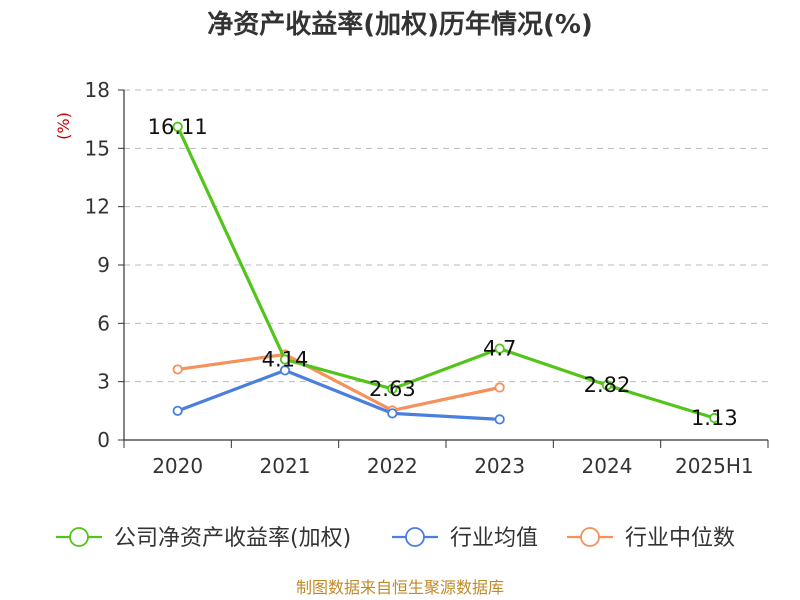  Describe the element at coordinates (177, 466) in the screenshot. I see `x-tick-label: 2020` at that location.